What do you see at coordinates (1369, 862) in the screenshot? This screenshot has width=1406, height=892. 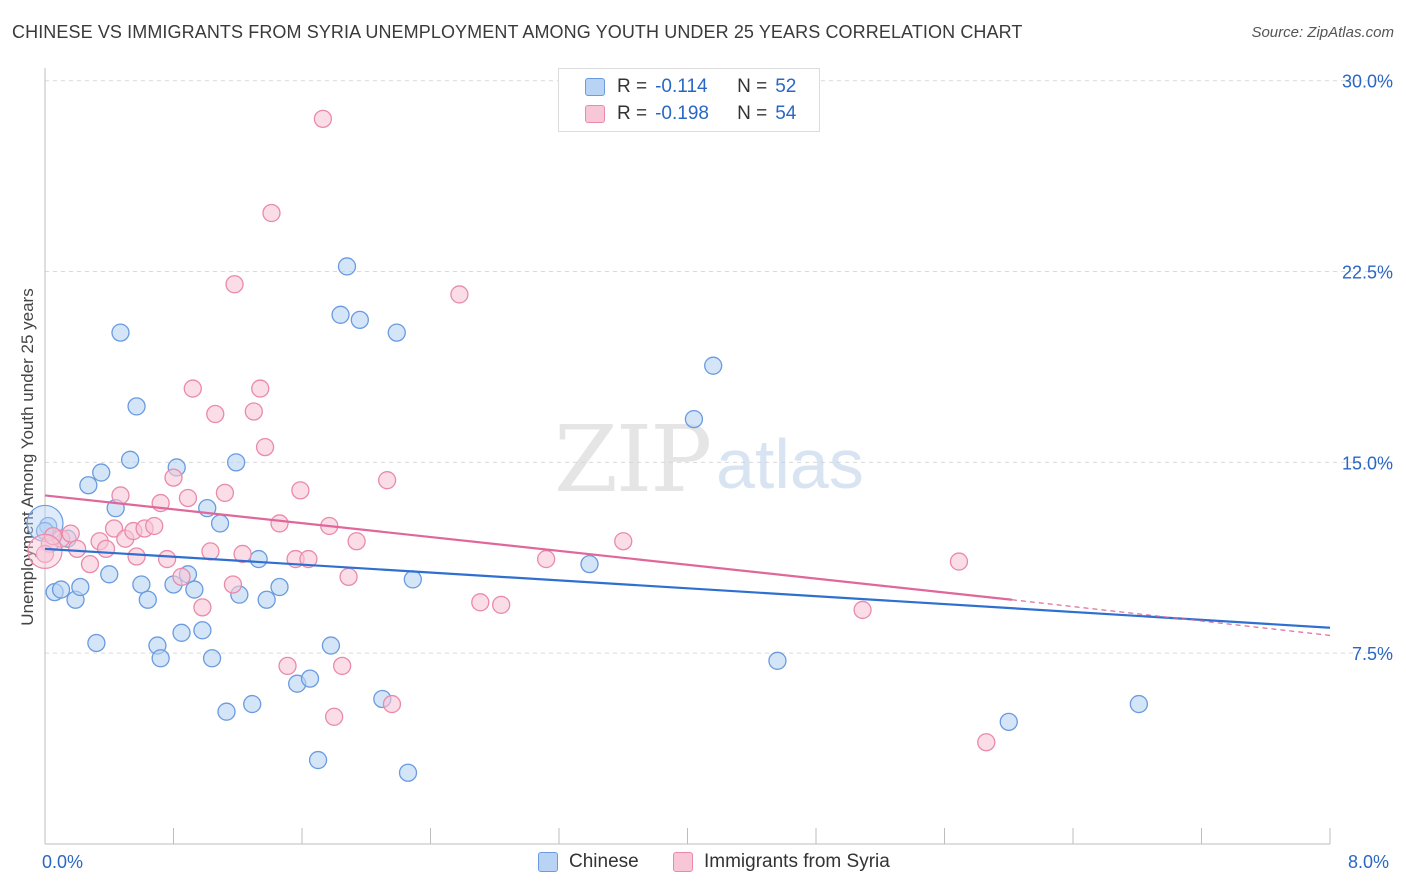 I see `x-tick-max: 8.0%` at bounding box center [1369, 862].